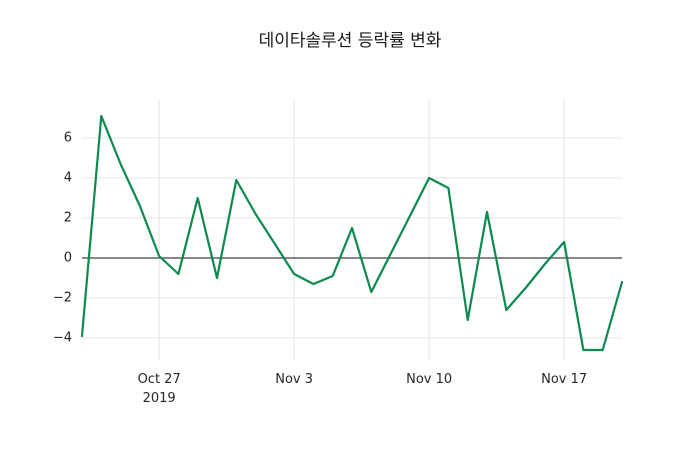 The width and height of the screenshot is (700, 450). What do you see at coordinates (564, 379) in the screenshot?
I see `x-axis-tick-label: Nov 17` at bounding box center [564, 379].